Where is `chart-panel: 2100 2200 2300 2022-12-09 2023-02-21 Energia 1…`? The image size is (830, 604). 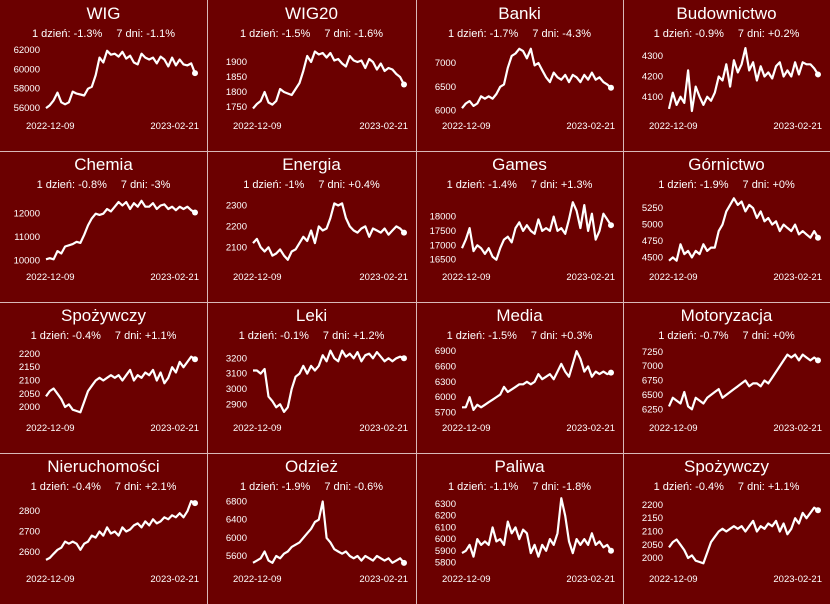
chart-panel: 2100 2200 2300 2022-12-09 2023-02-21 Energia 1… is located at coordinates (311, 226).